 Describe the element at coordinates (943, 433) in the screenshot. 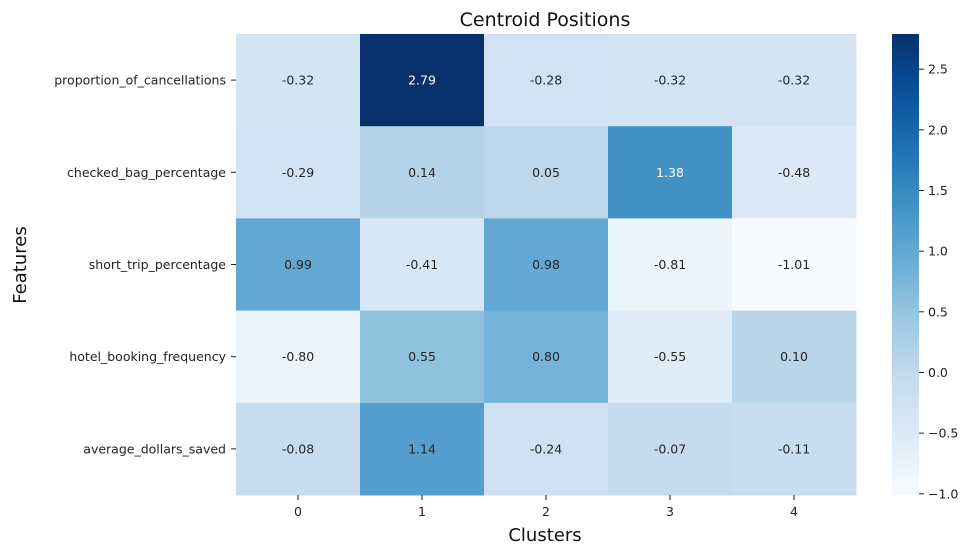

I see `colorbar-tick-label: −0.5` at that location.